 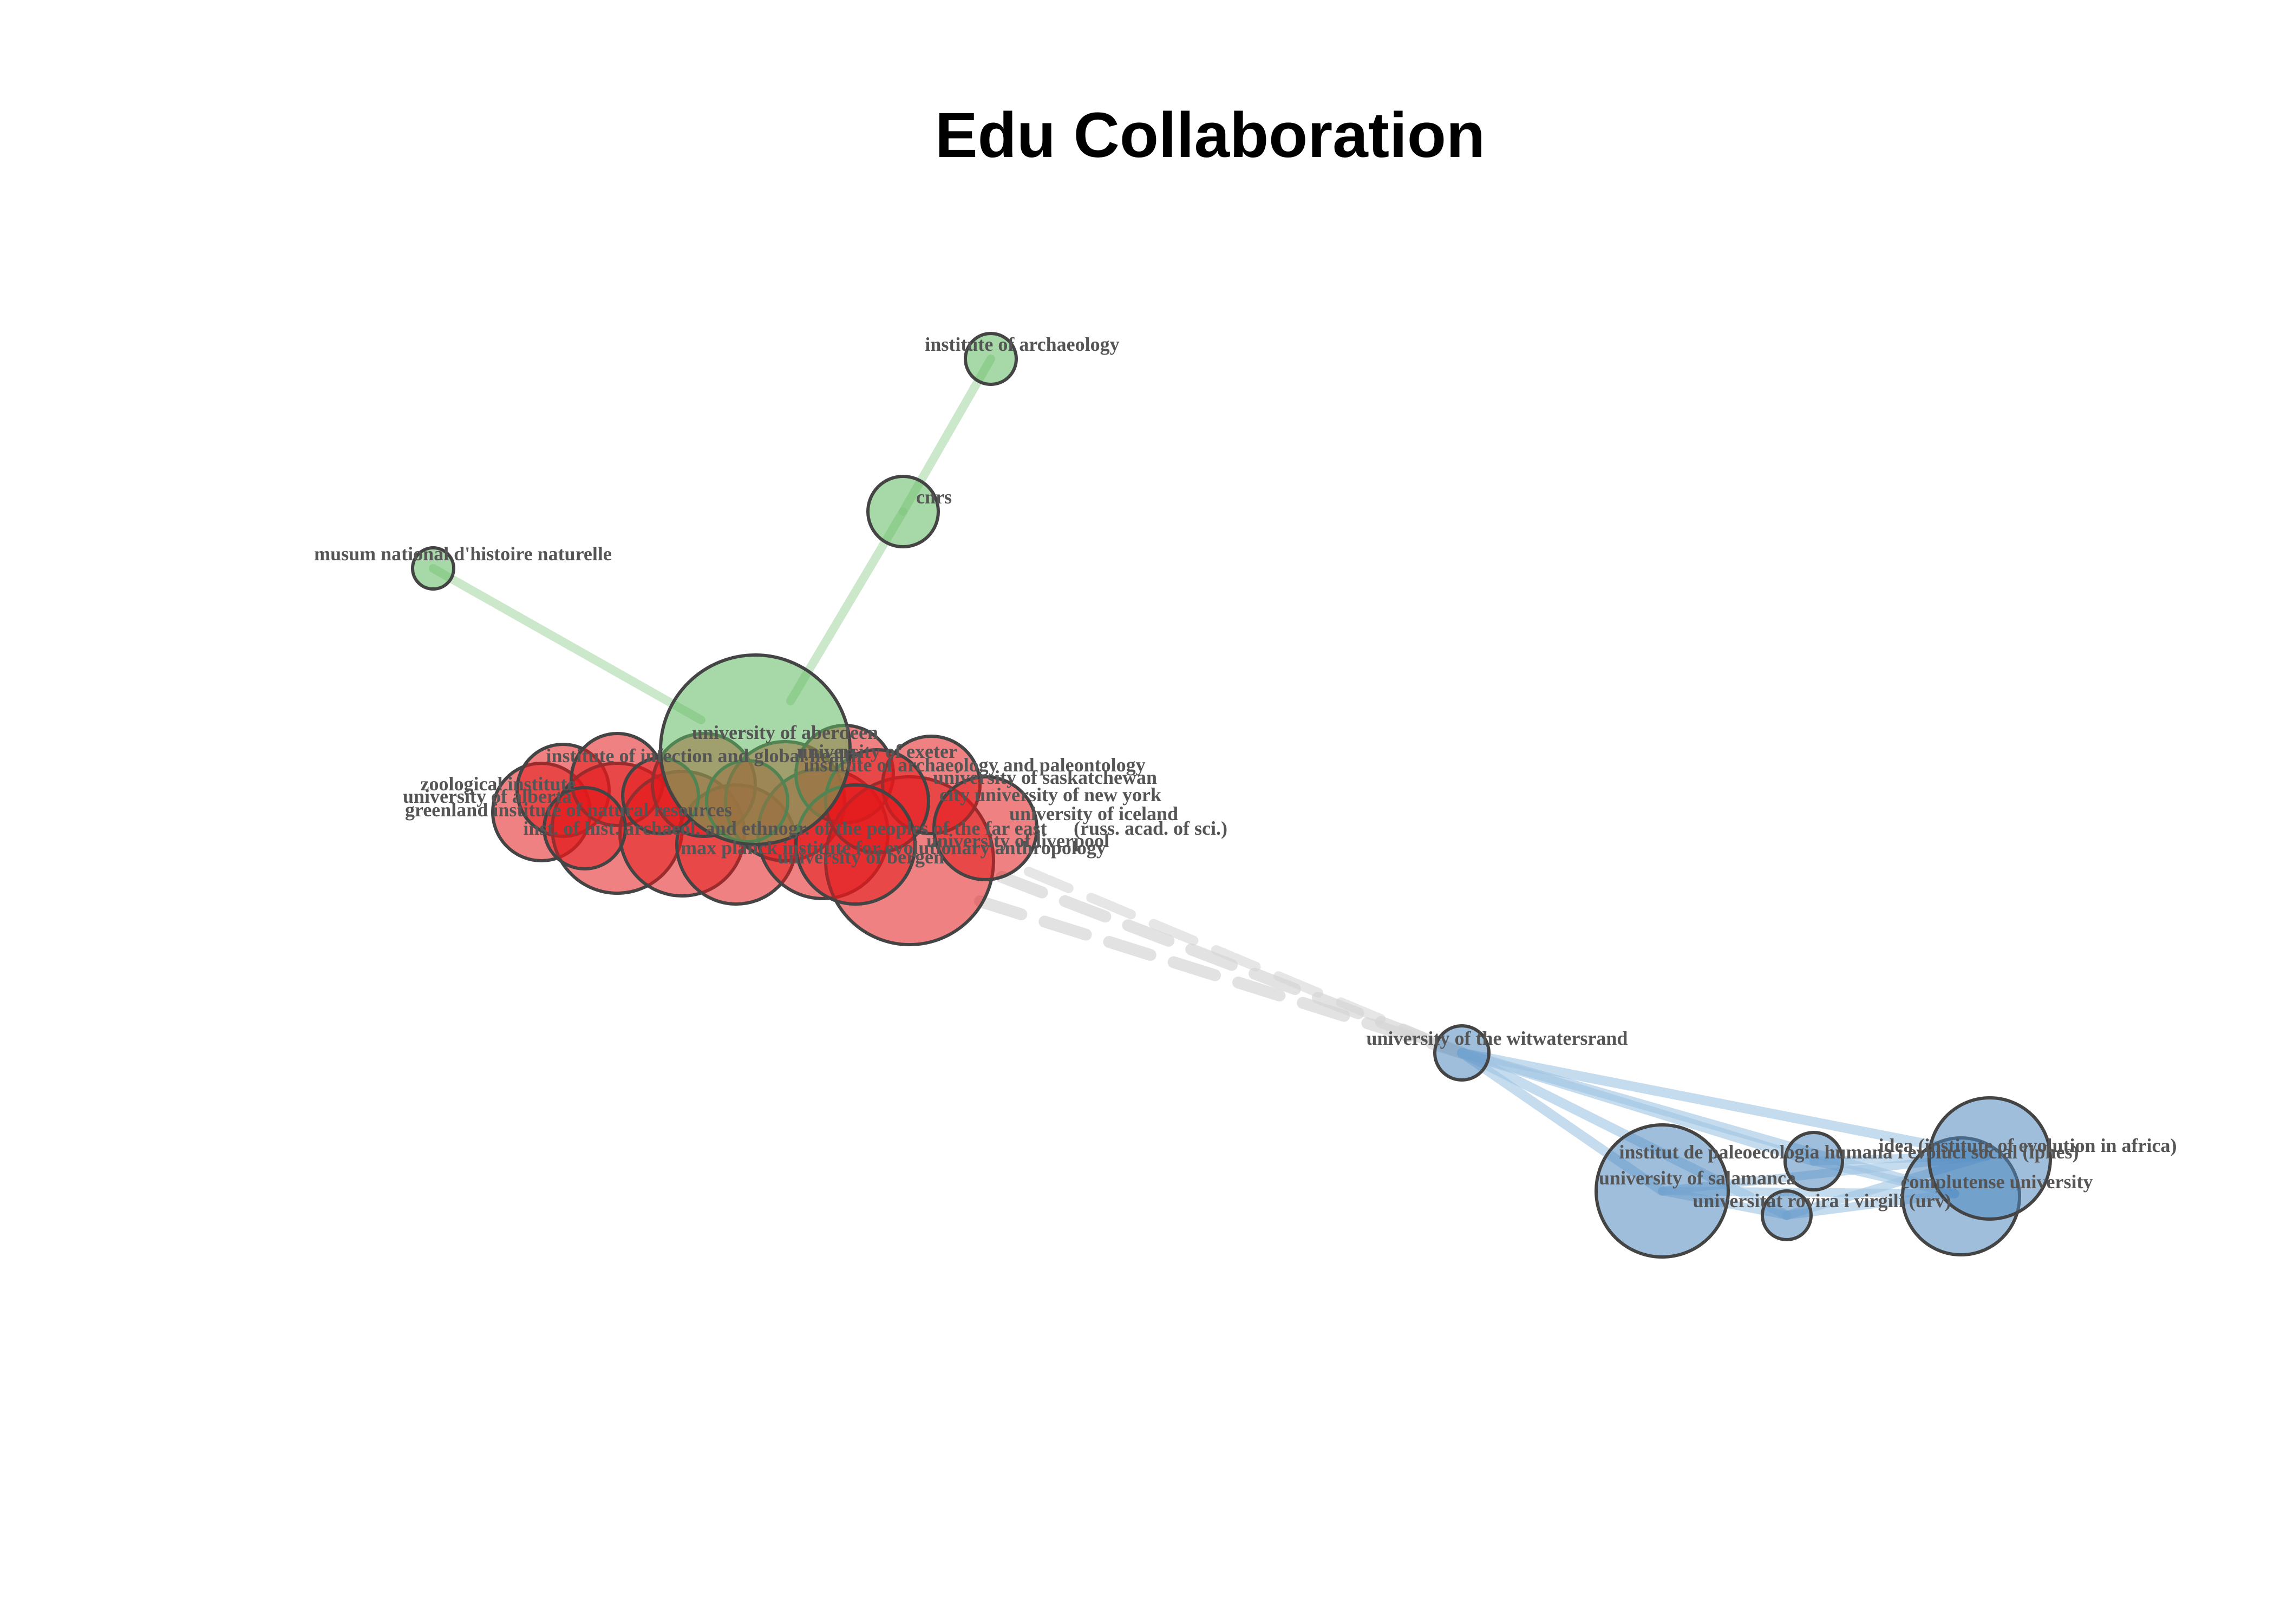 What do you see at coordinates (1150, 828) in the screenshot?
I see `label-russ-acad: (russ. acad. of sci.)` at bounding box center [1150, 828].